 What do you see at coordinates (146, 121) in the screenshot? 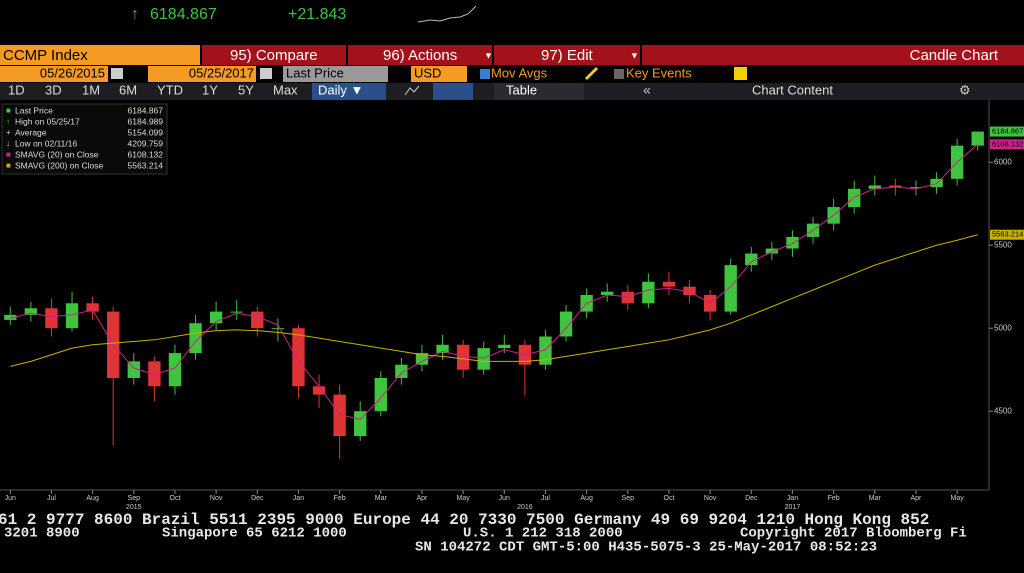
I see `legend-value: 6184.989` at bounding box center [146, 121].